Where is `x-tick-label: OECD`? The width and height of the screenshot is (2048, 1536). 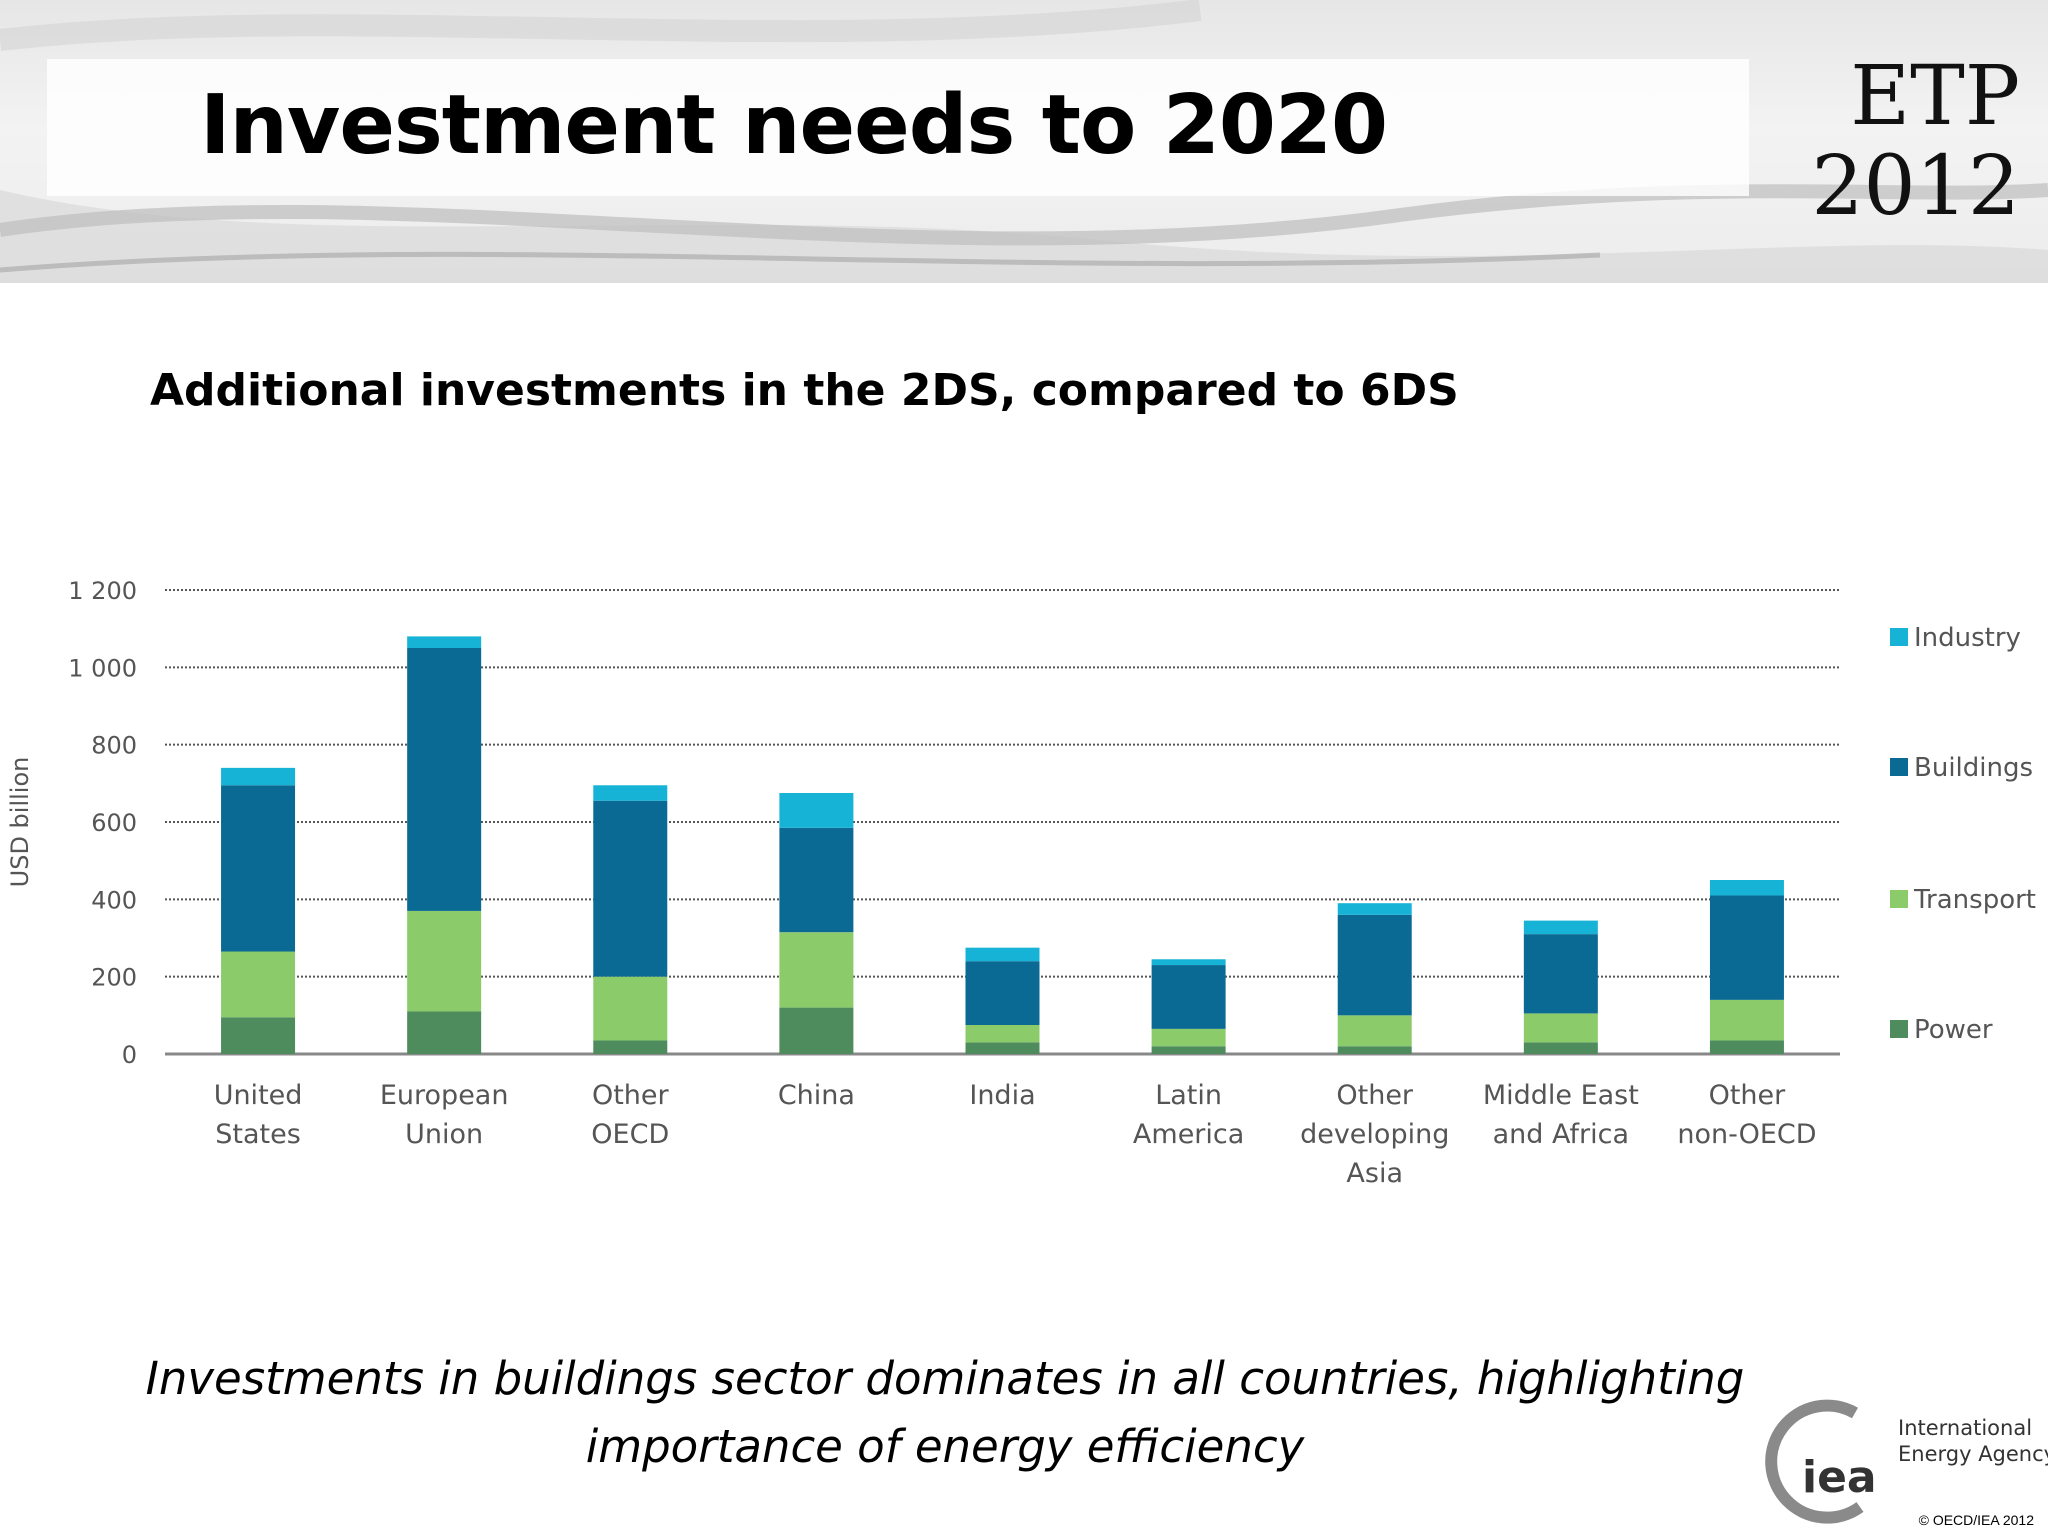
x-tick-label: OECD is located at coordinates (630, 1134).